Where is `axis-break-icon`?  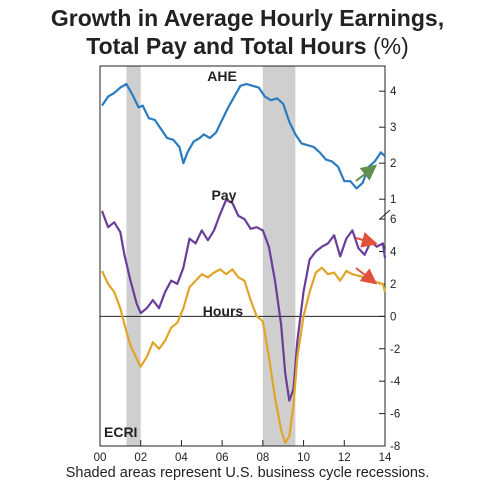
axis-break-icon is located at coordinates (385, 214).